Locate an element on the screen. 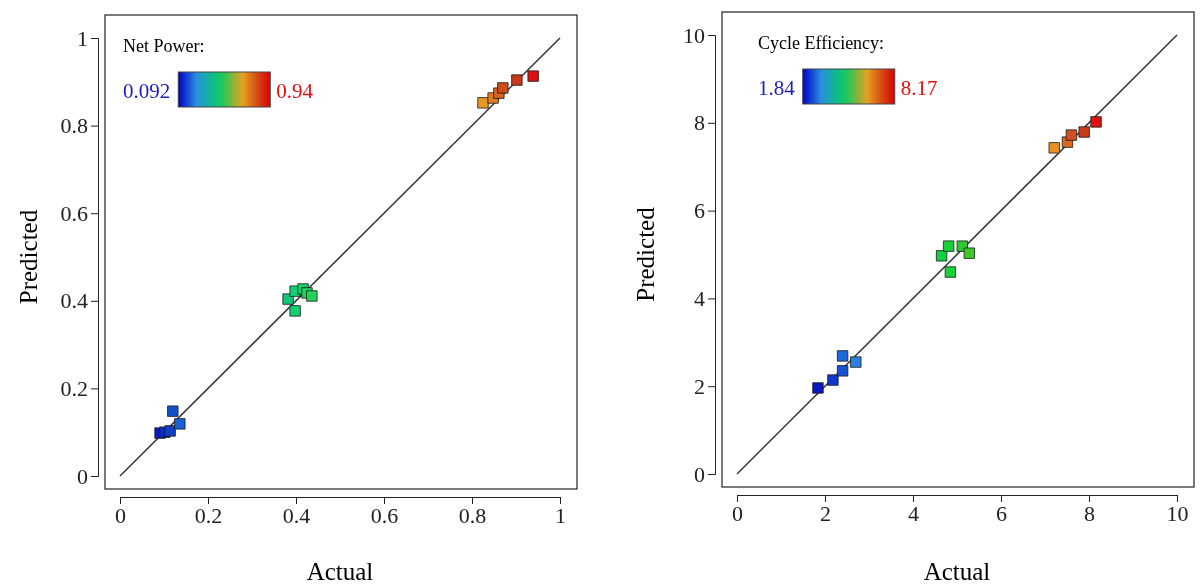 The height and width of the screenshot is (585, 1203). annotation: 1.84 is located at coordinates (777, 88).